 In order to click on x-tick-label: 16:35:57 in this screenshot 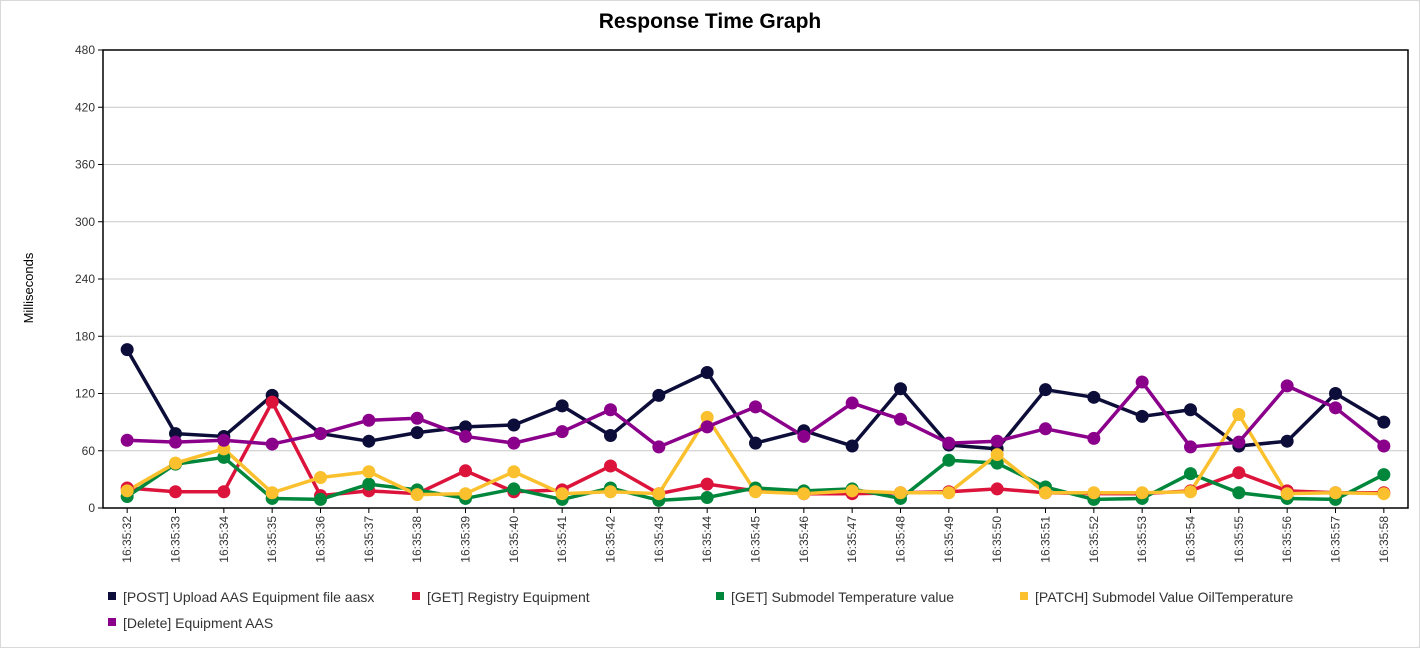, I will do `click(1336, 539)`.